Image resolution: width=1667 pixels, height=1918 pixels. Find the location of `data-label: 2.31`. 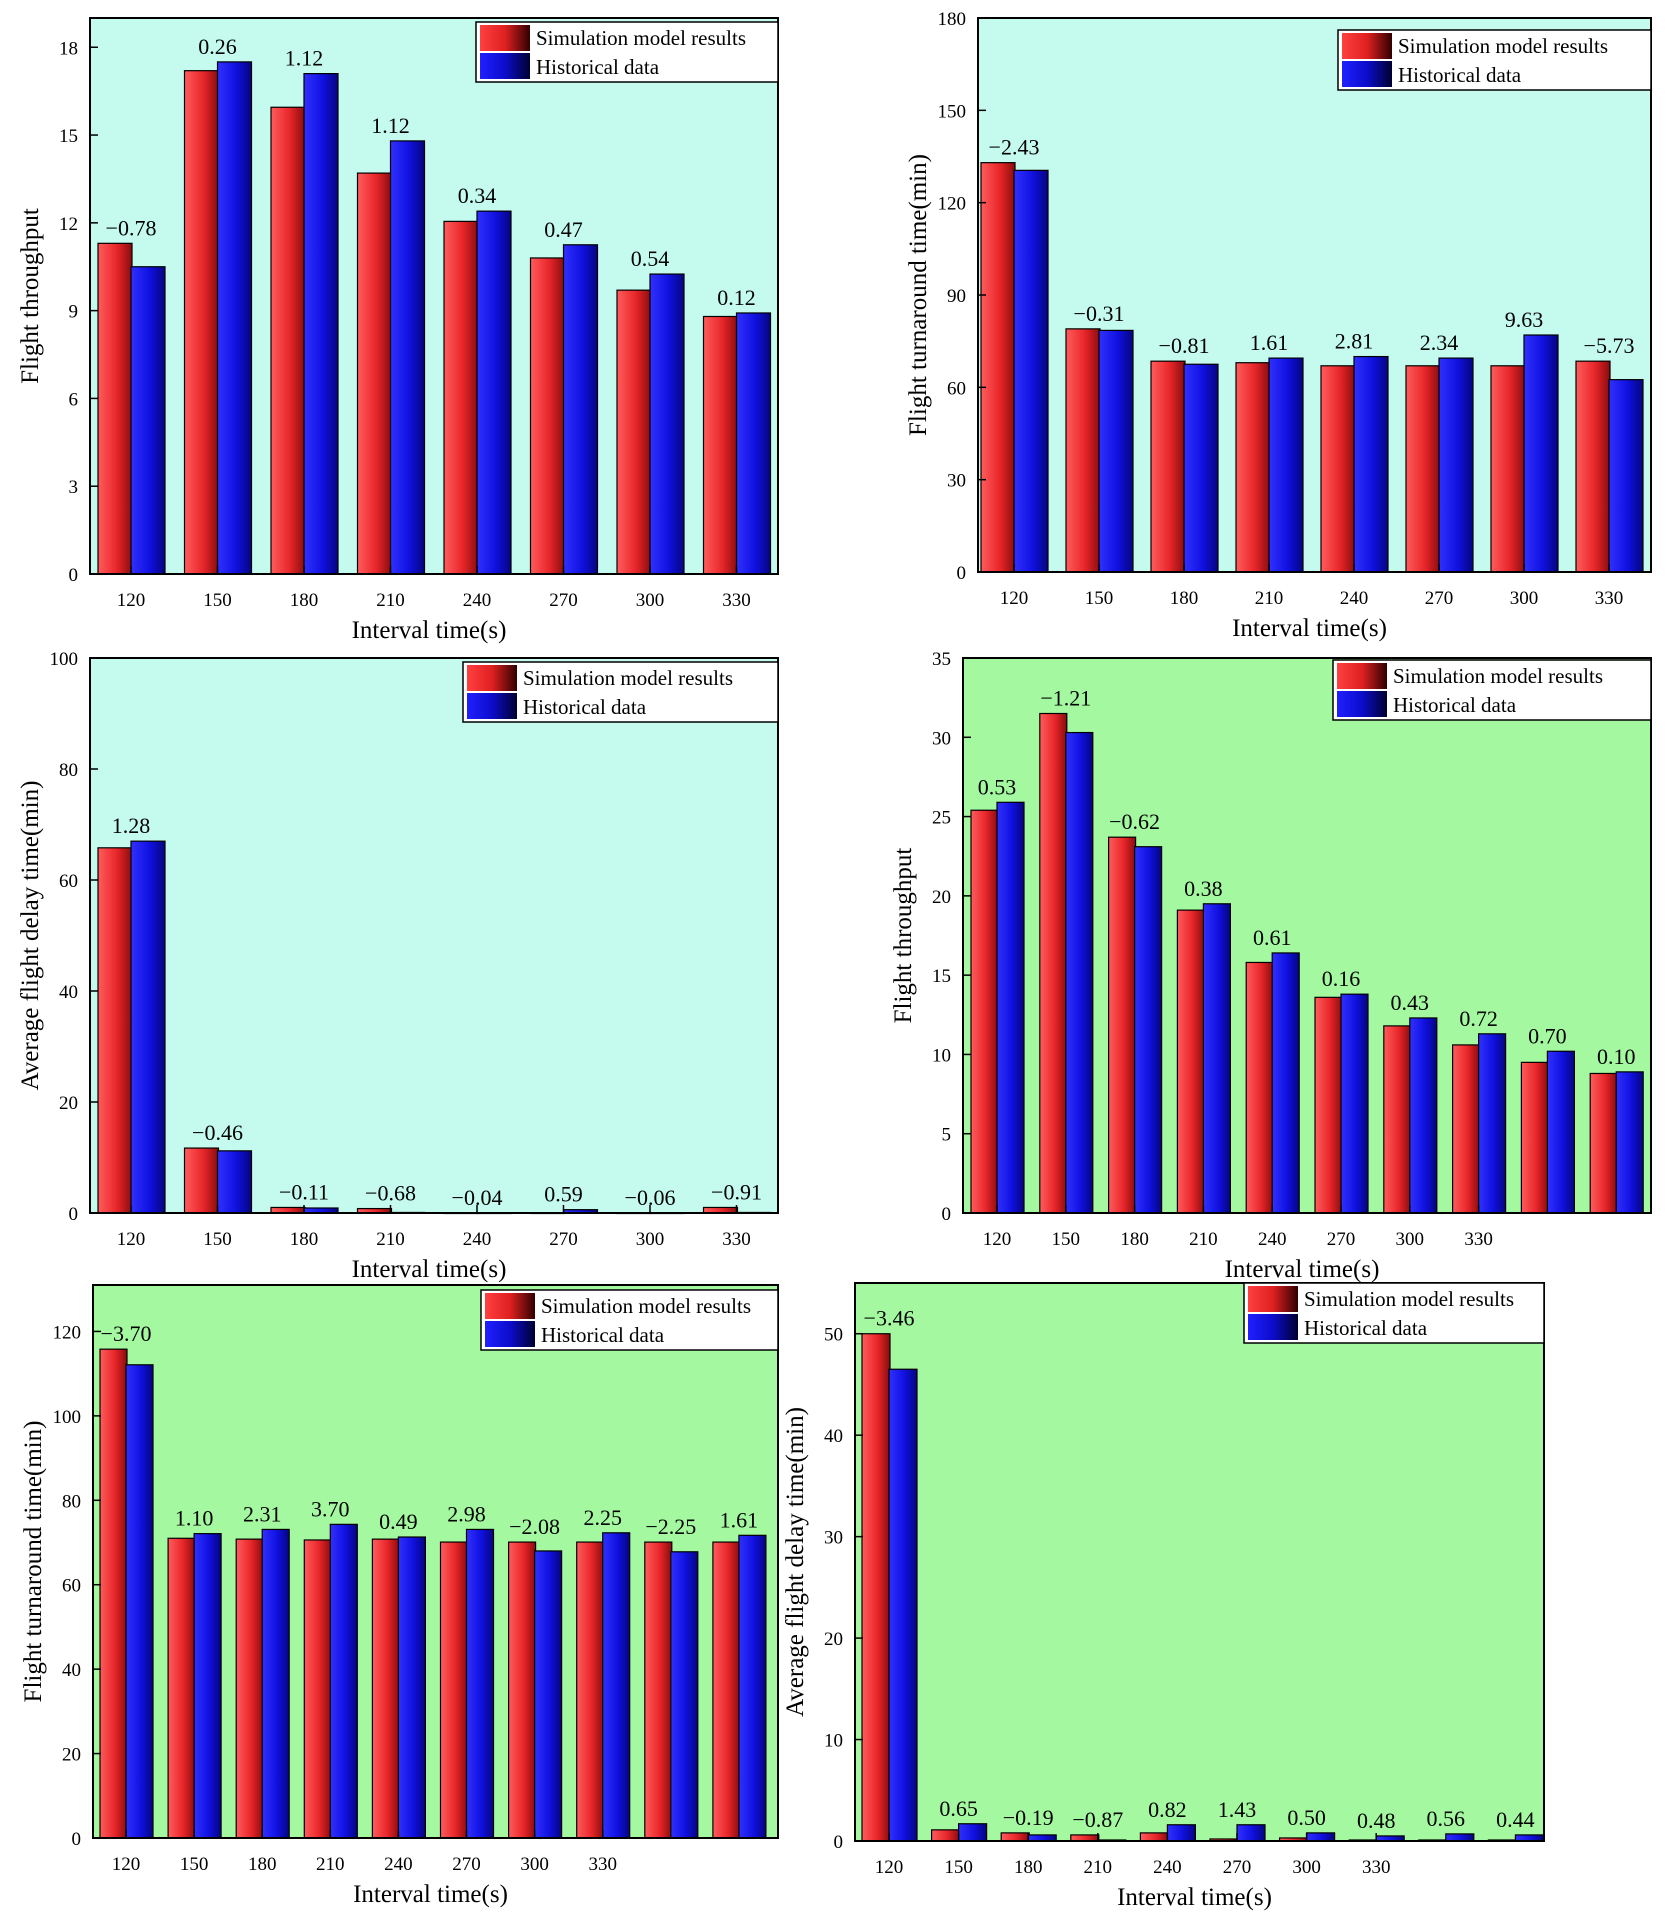

data-label: 2.31 is located at coordinates (262, 1513).